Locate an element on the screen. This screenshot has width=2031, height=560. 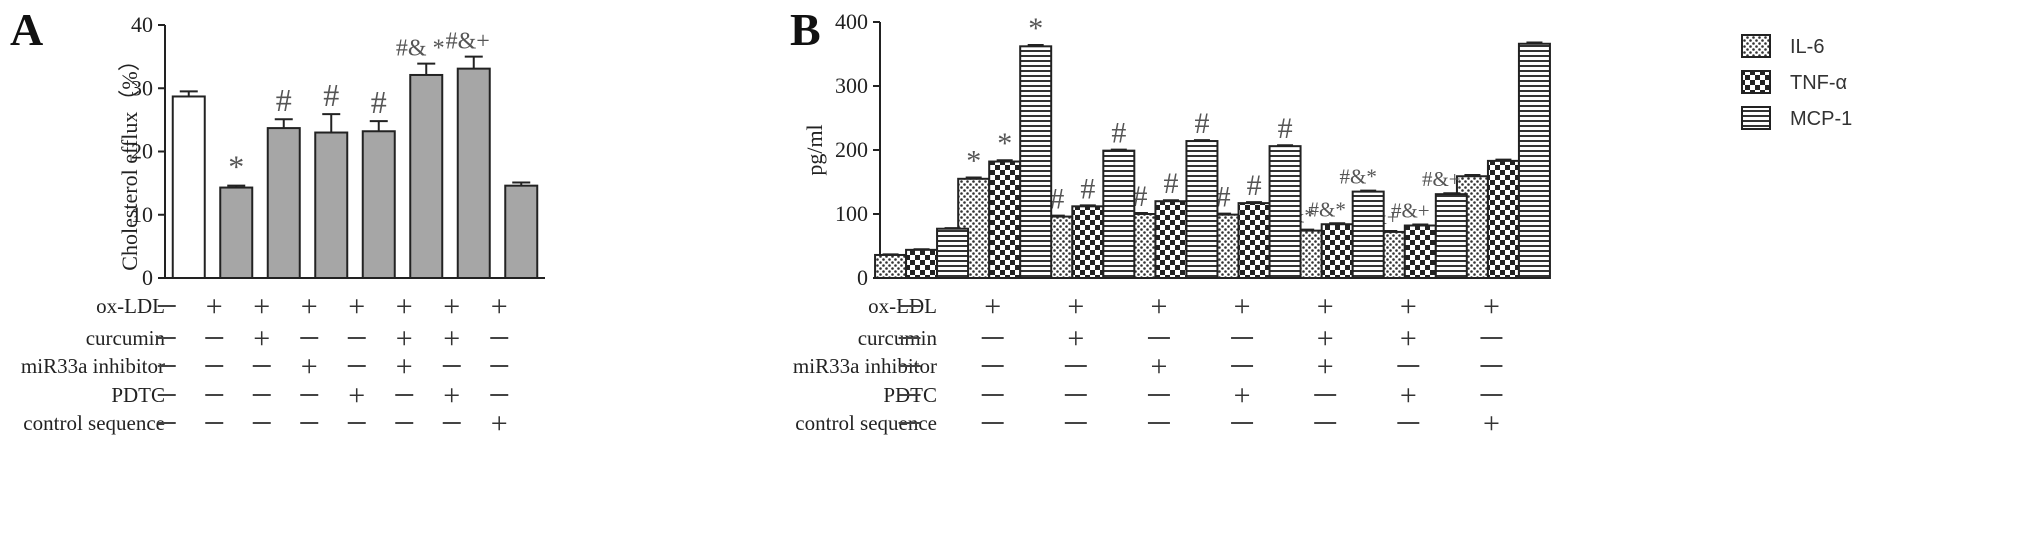
legend-label: MCP-1 is located at coordinates (1821, 119).